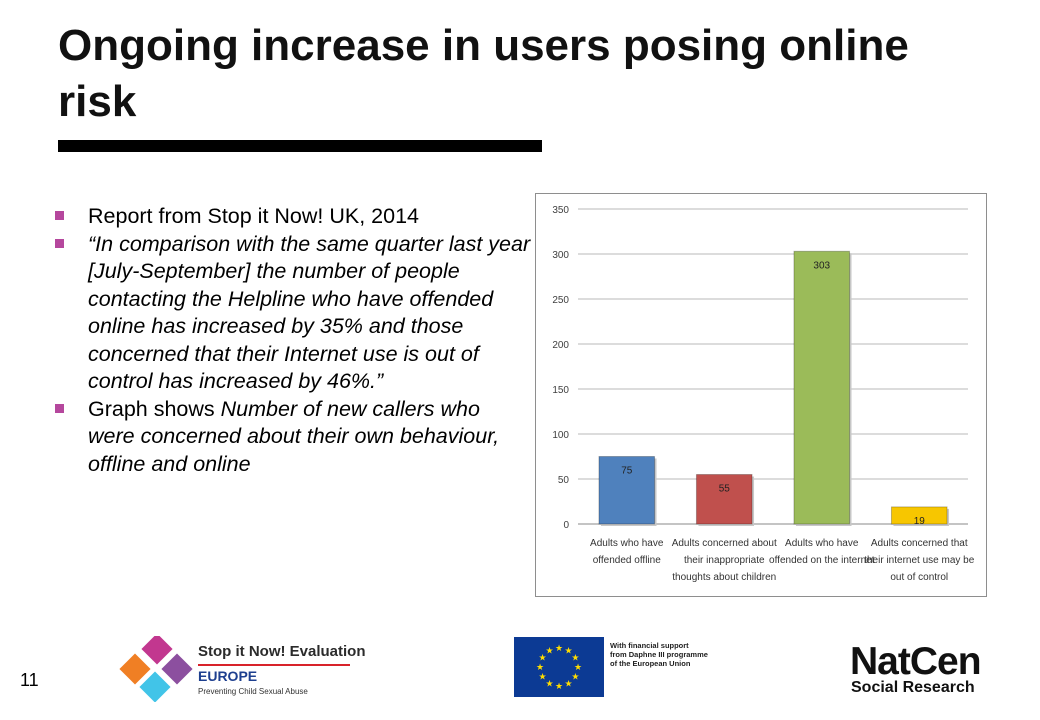 This screenshot has width=1040, height=720. What do you see at coordinates (627, 471) in the screenshot?
I see `data-label: 75` at bounding box center [627, 471].